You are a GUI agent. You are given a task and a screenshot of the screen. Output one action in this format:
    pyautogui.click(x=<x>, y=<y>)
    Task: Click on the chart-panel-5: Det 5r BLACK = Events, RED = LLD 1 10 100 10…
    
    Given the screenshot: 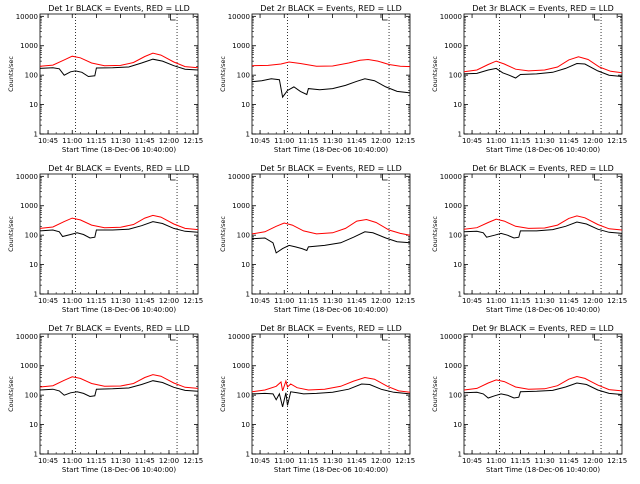 What is the action you would take?
    pyautogui.click(x=317, y=239)
    